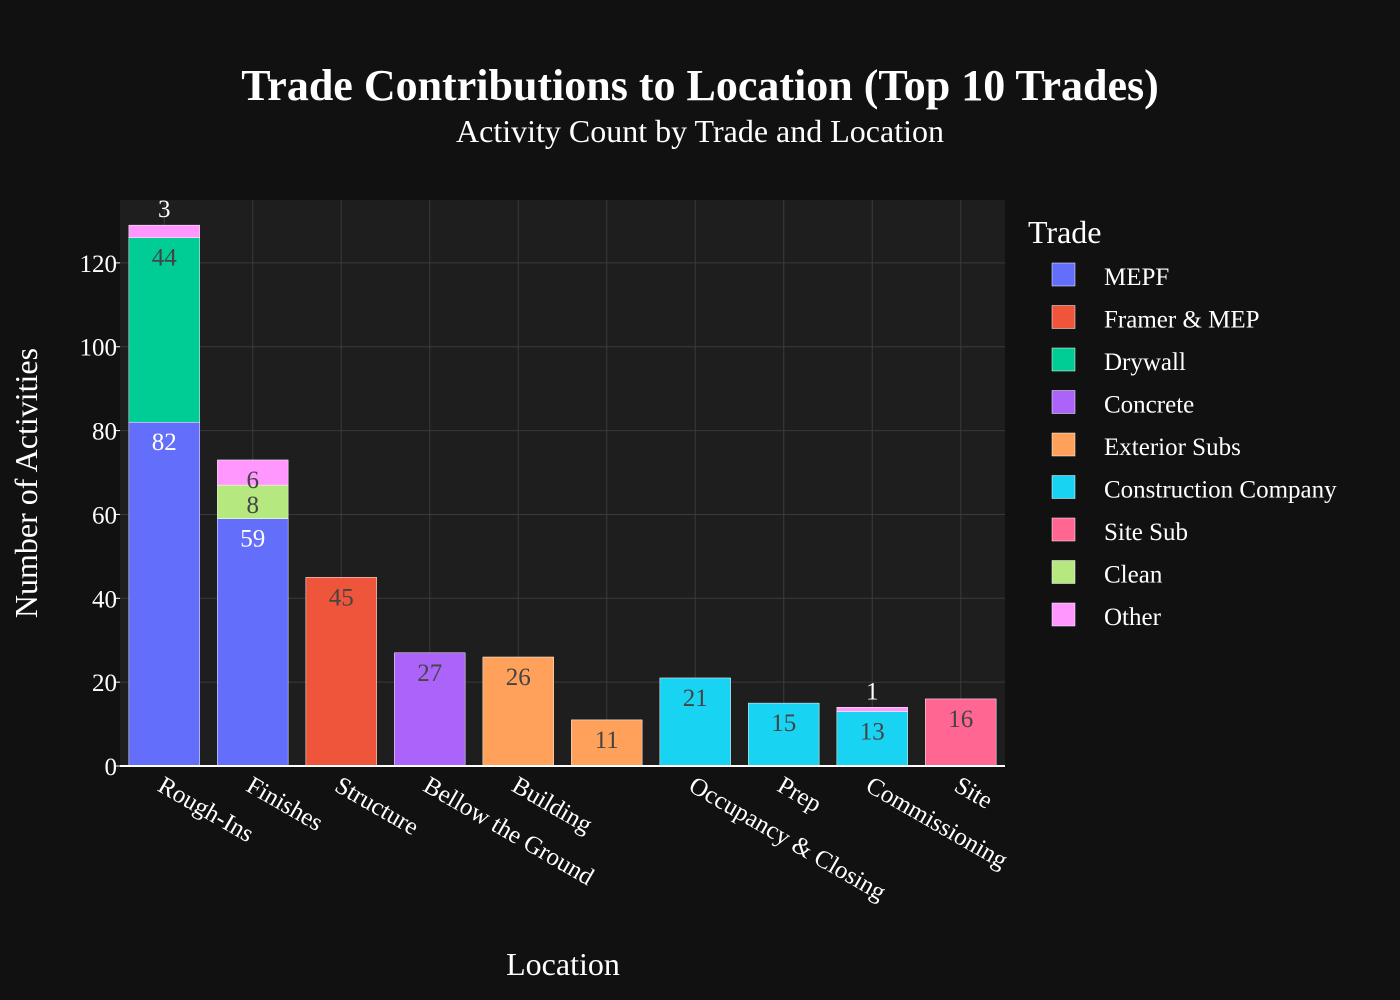 This screenshot has width=1400, height=1000. I want to click on data-label: 8, so click(253, 505).